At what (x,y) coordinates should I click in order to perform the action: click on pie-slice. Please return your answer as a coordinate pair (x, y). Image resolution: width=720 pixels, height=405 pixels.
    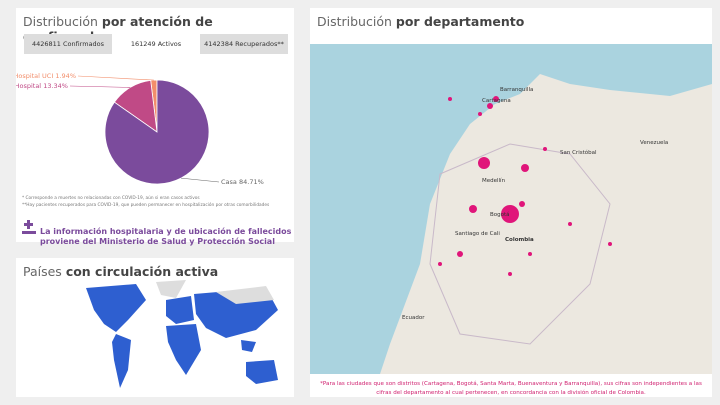
    Looking at the image, I should click on (157, 132).